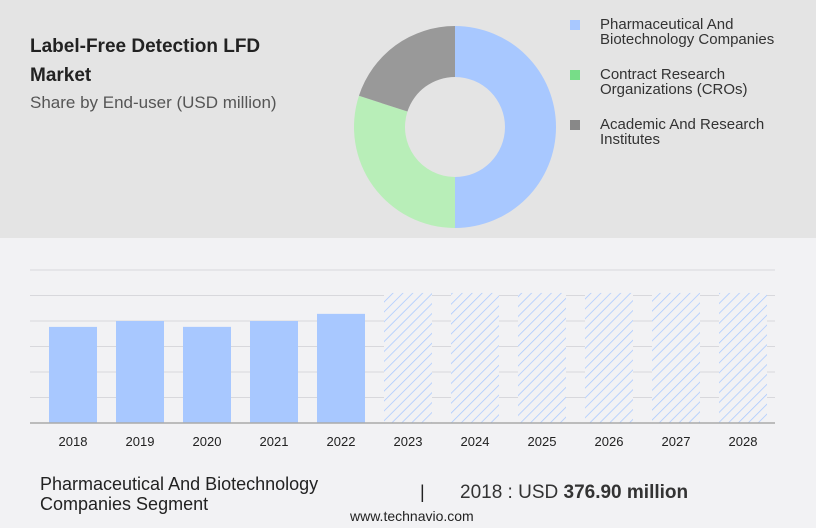  I want to click on x-tick-label: 2019, so click(140, 441).